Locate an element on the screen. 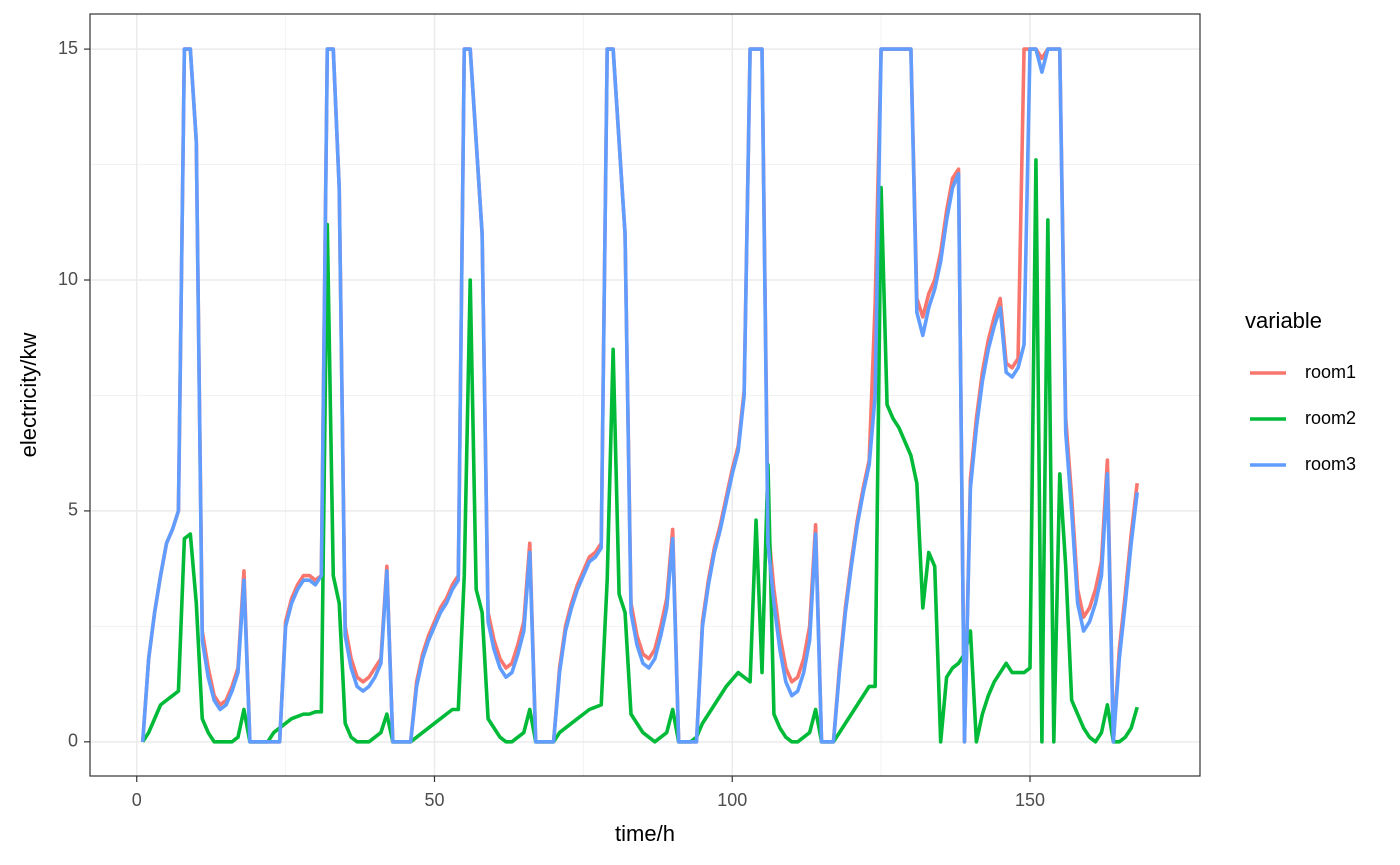  legend-title: variable is located at coordinates (1283, 320).